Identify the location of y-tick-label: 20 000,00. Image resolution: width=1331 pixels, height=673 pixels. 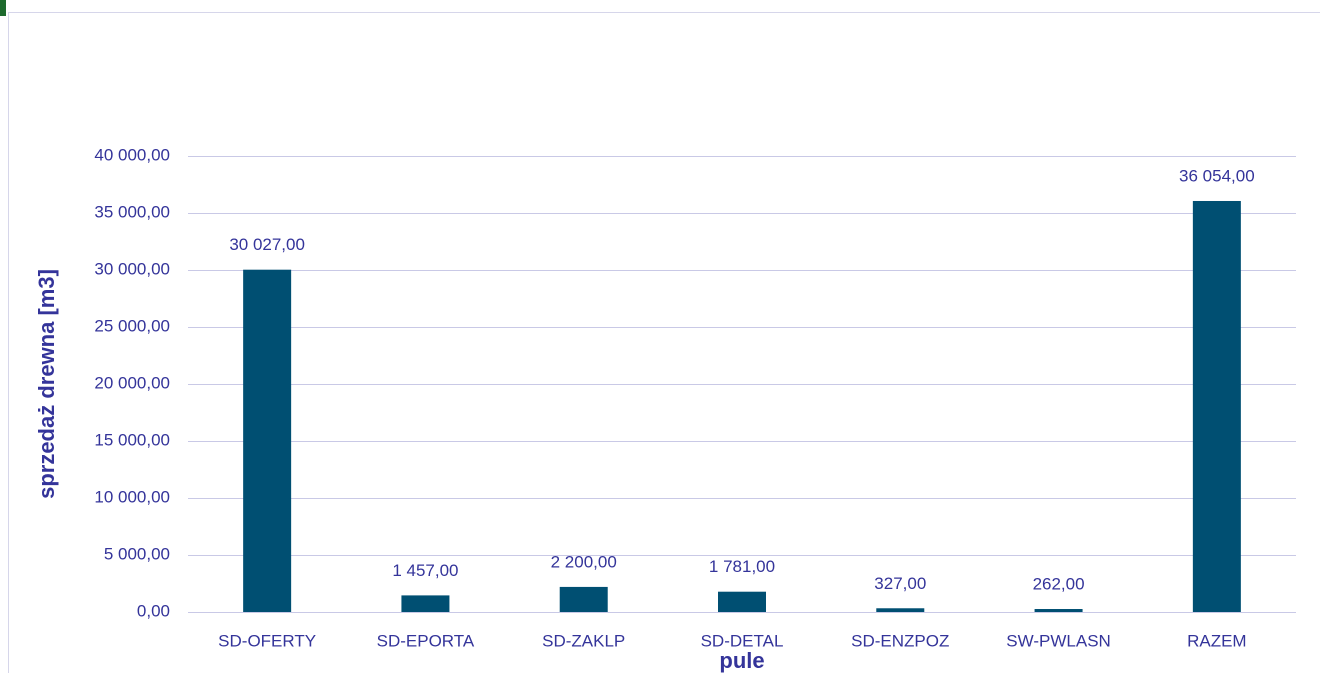
(132, 382).